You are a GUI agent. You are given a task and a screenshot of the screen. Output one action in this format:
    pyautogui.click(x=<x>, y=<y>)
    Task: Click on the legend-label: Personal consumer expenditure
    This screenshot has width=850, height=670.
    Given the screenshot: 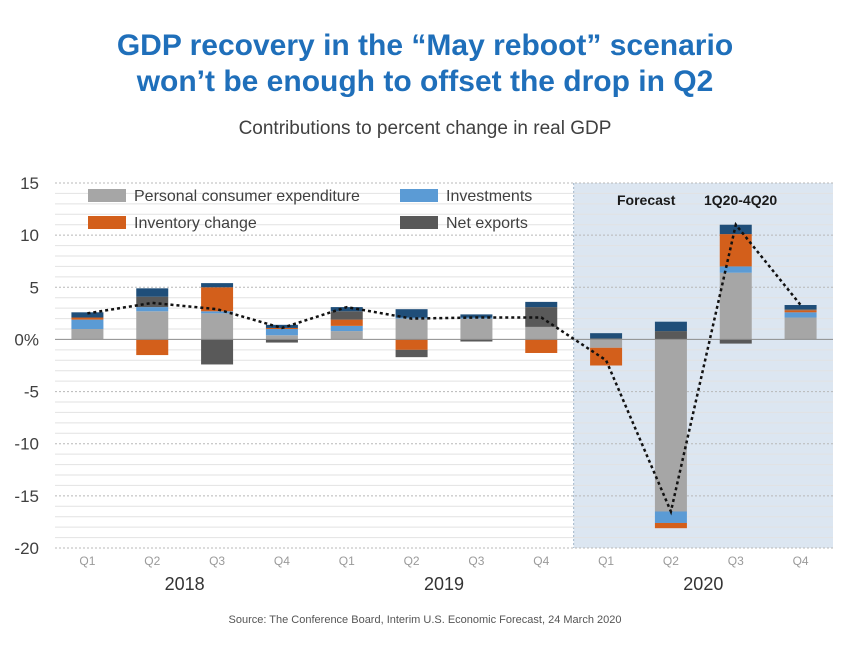 What is the action you would take?
    pyautogui.click(x=247, y=196)
    